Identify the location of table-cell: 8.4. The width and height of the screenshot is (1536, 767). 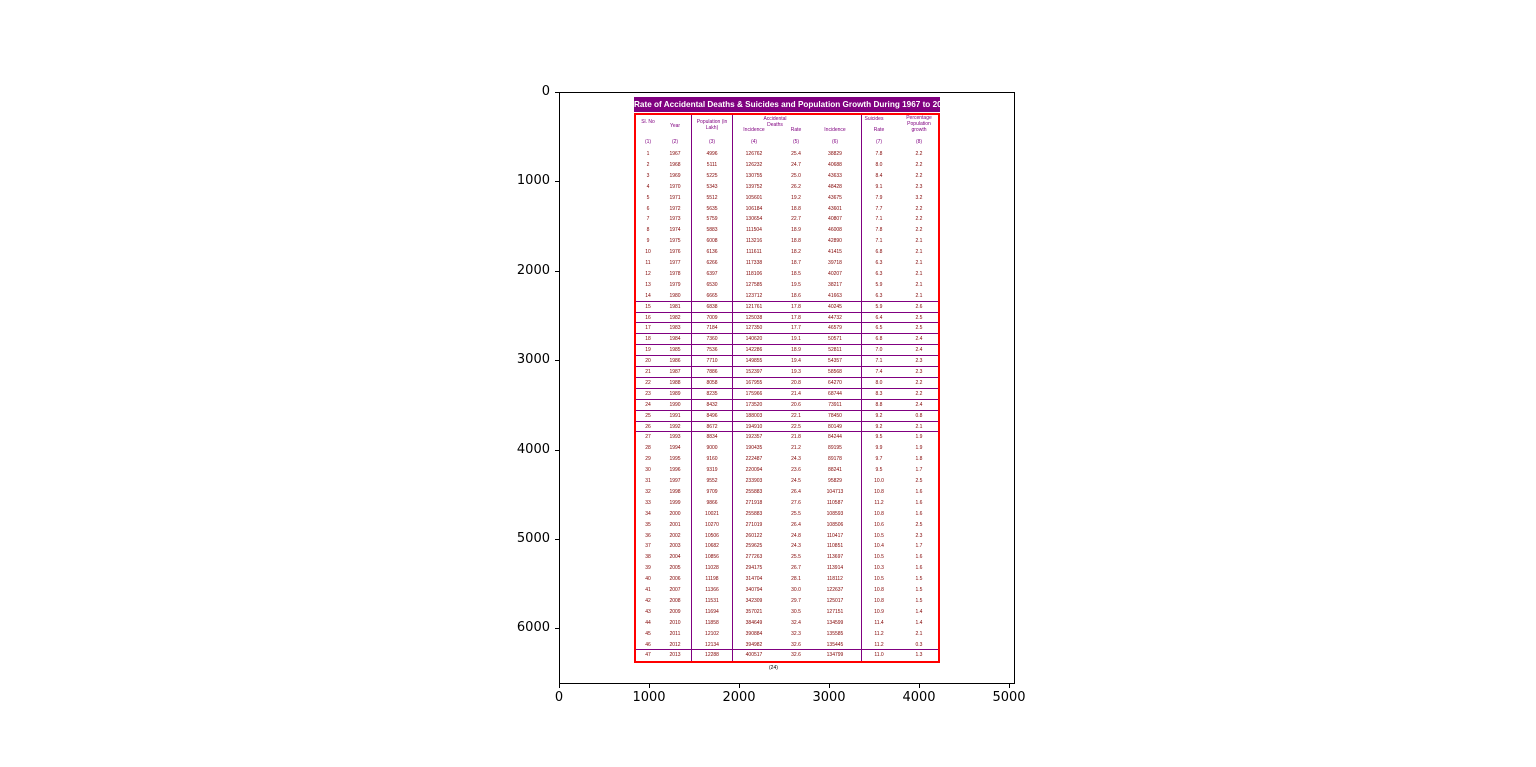
(879, 175).